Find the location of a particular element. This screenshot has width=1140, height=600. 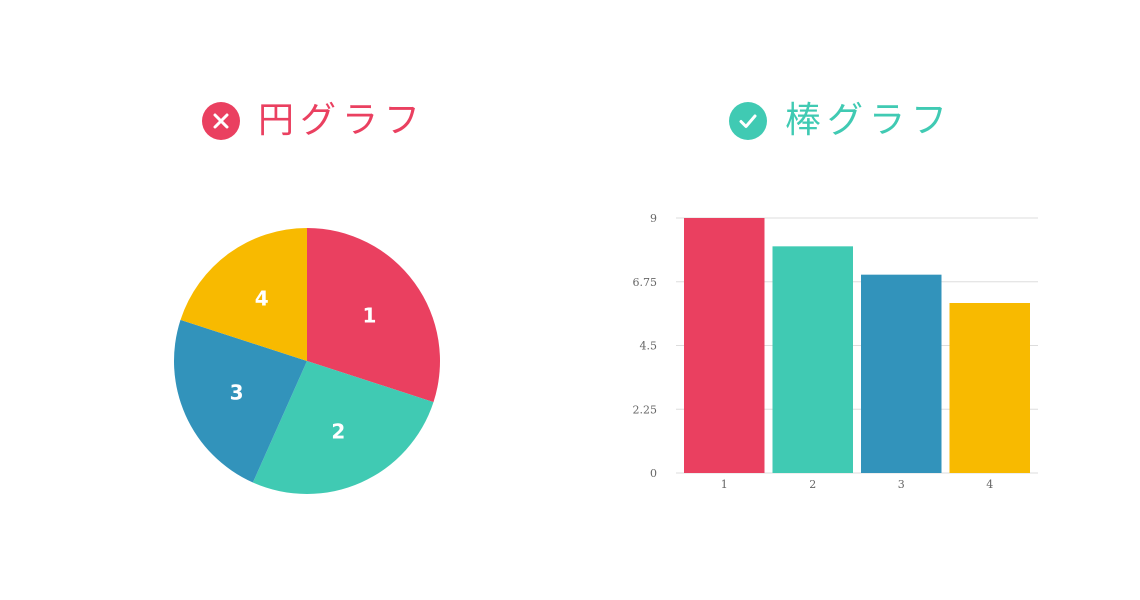

pie-chart-heading: 円グラフ is located at coordinates (314, 121).